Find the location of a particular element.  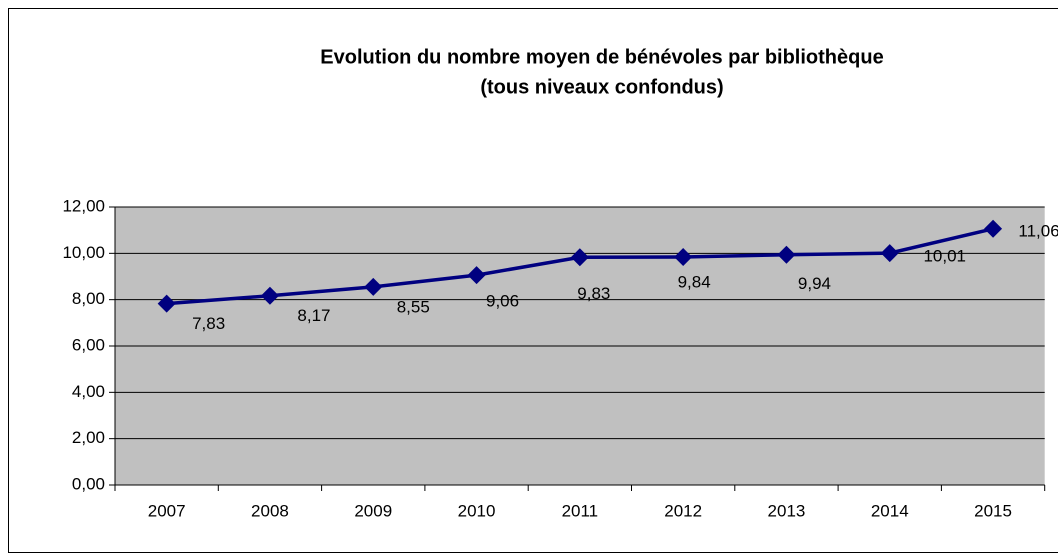

data-label: 7,83 is located at coordinates (208, 323).